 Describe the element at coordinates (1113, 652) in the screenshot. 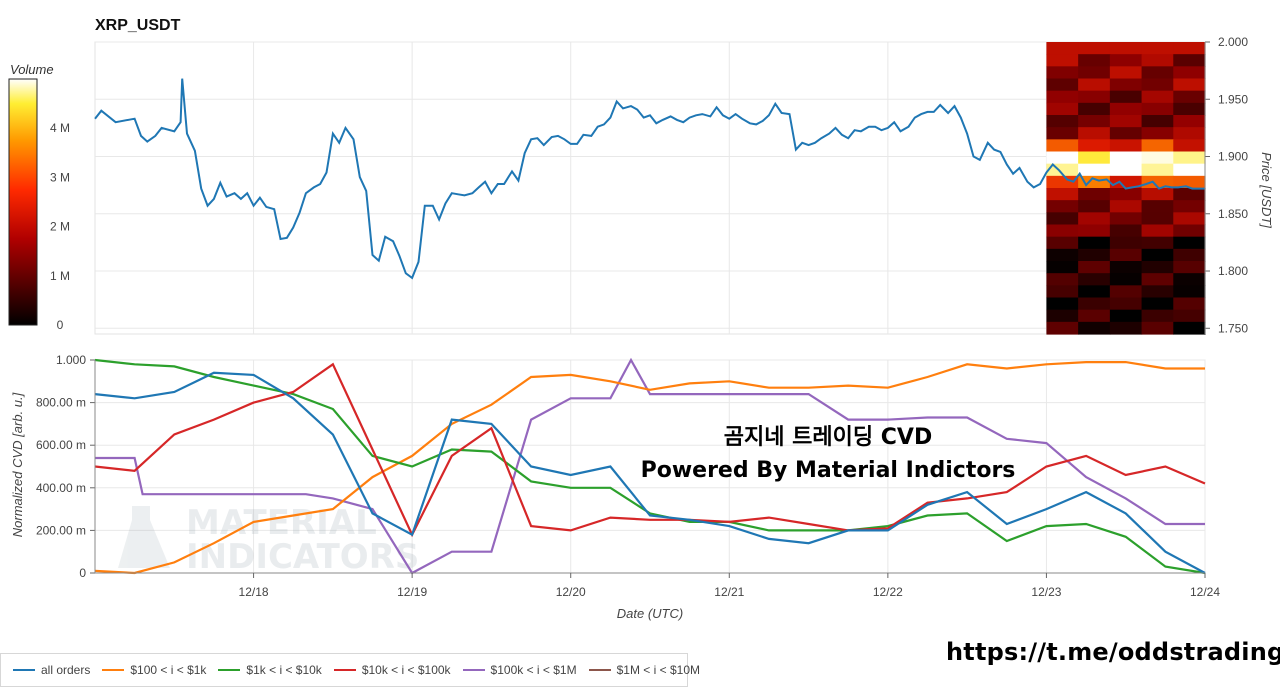

I see `telegram-link: https://t.me/oddstrading2` at that location.